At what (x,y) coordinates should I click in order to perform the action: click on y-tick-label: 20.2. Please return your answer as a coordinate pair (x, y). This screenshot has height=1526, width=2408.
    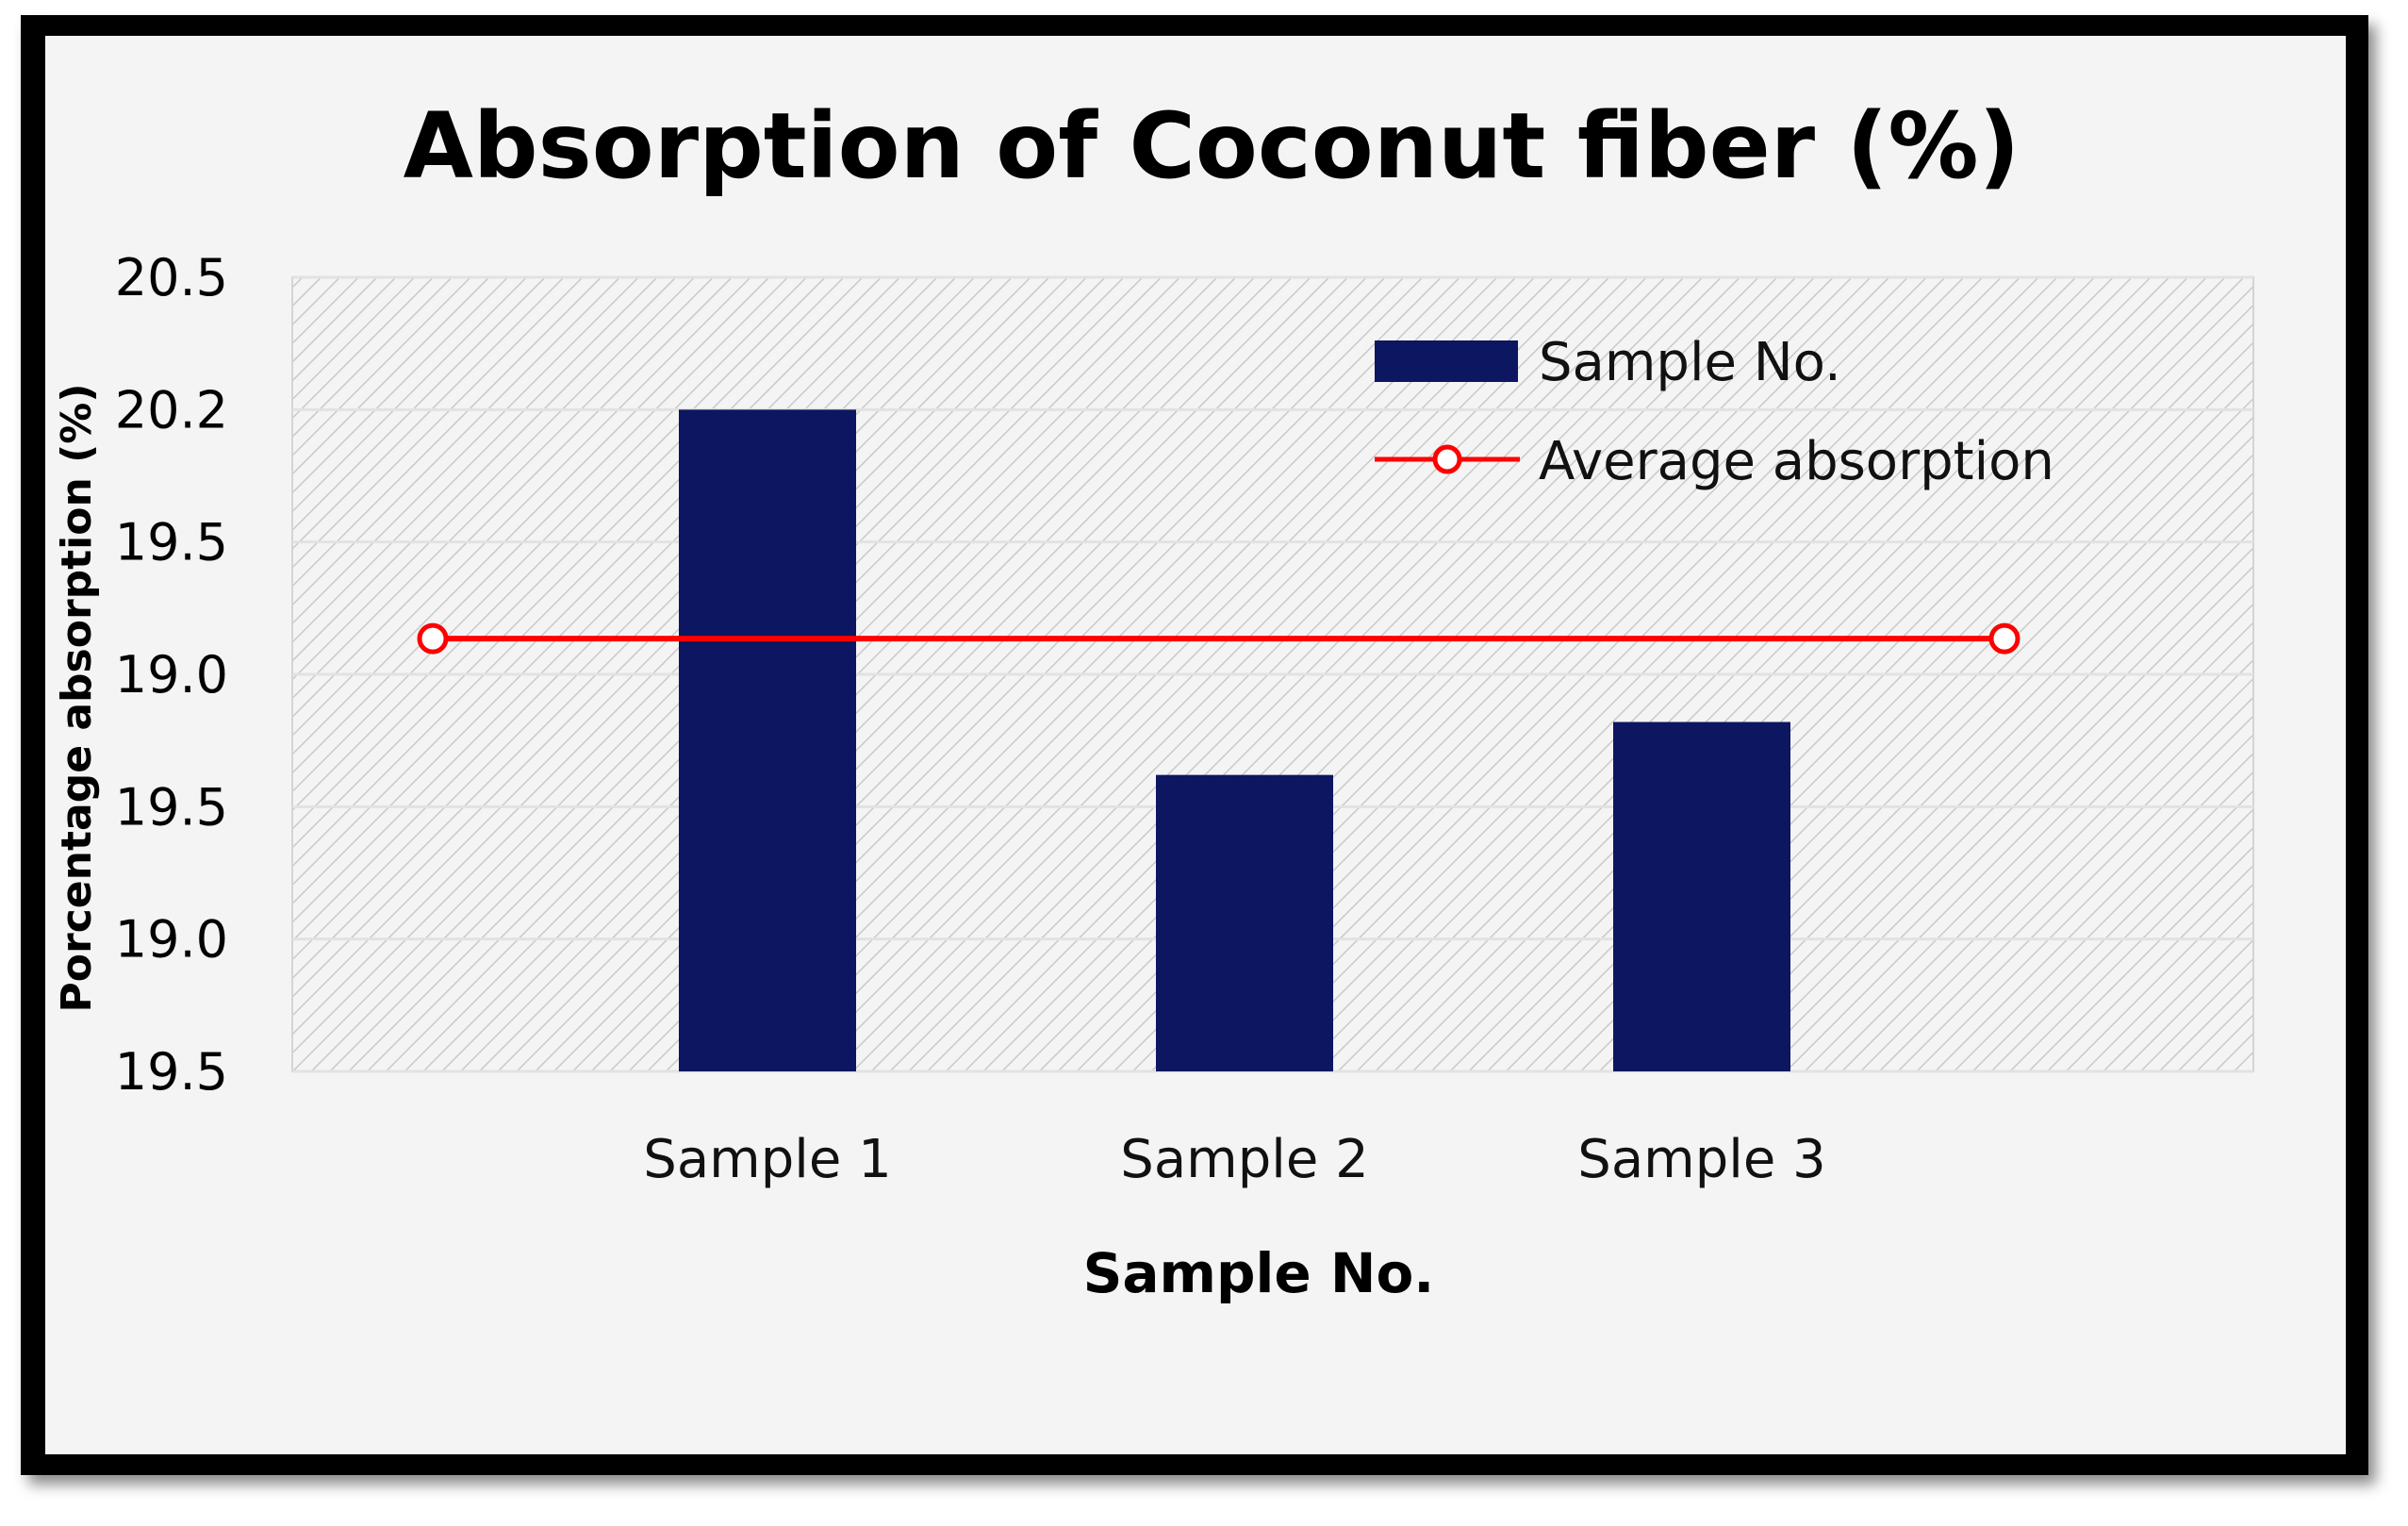
    Looking at the image, I should click on (171, 410).